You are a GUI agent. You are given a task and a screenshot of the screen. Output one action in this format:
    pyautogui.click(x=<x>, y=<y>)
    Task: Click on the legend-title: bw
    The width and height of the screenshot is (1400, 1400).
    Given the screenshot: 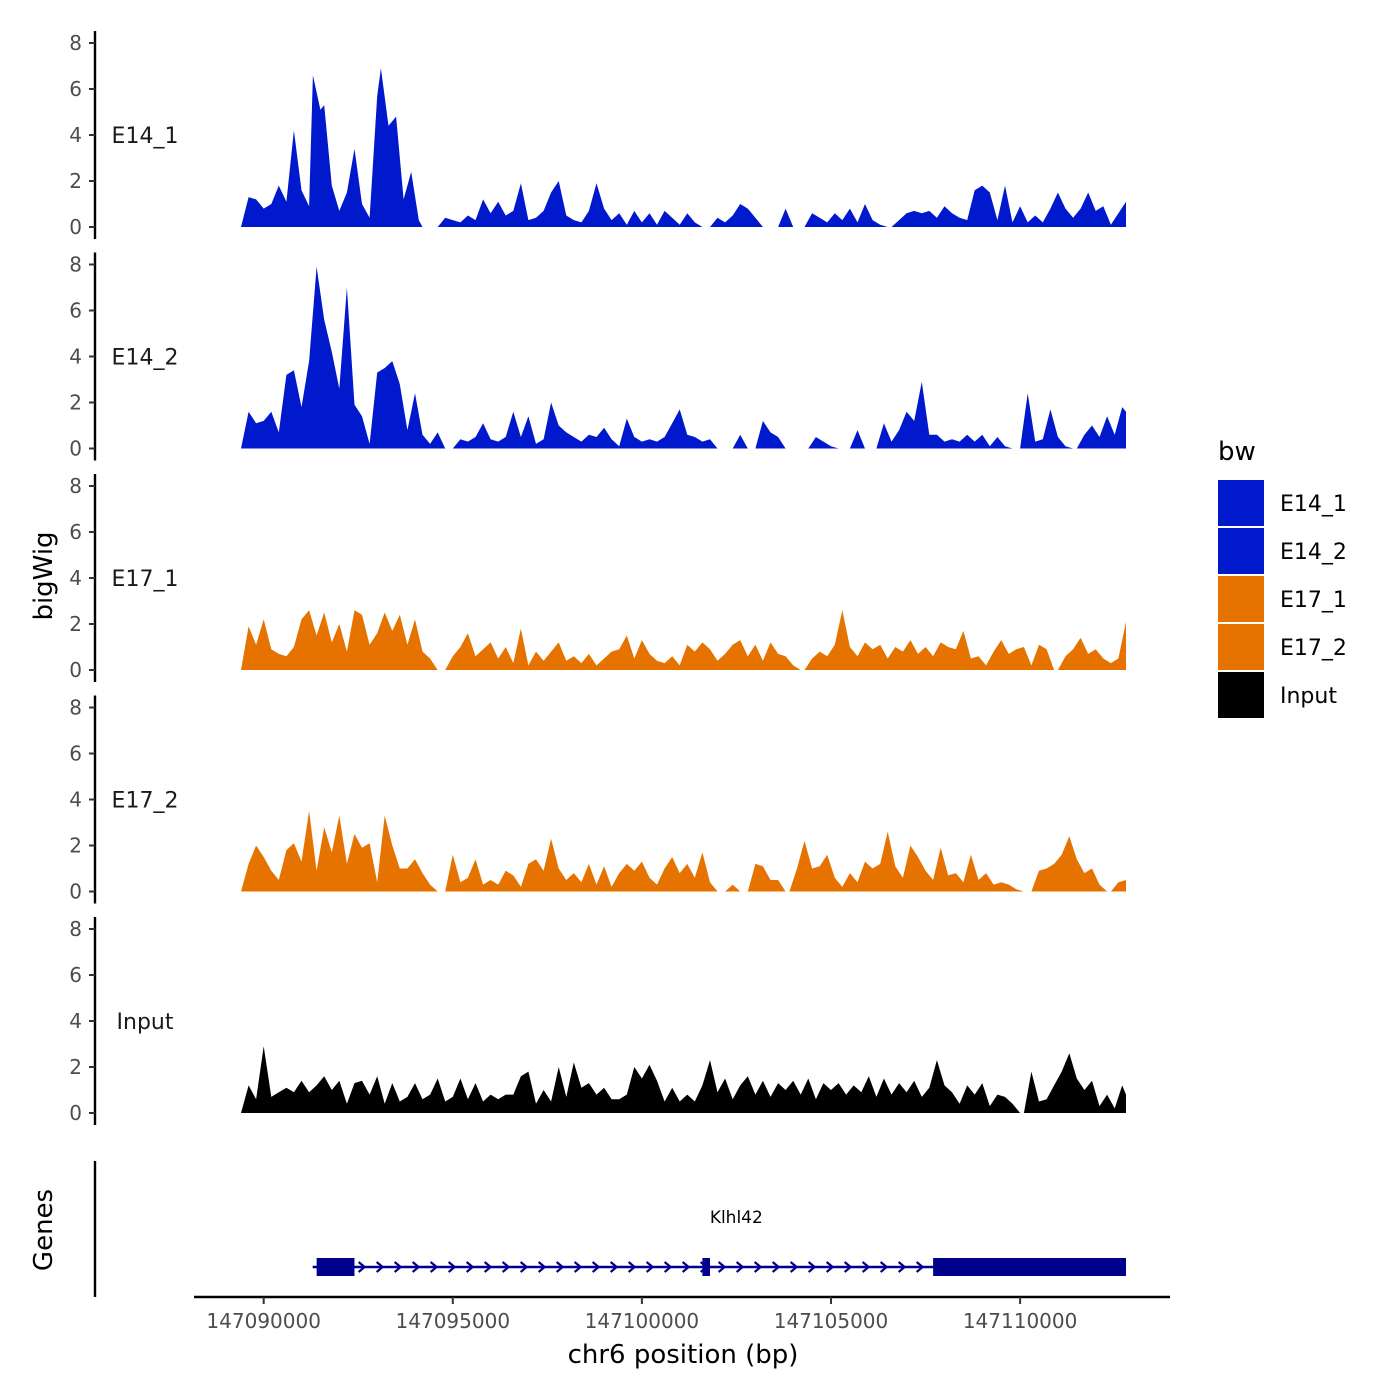 What is the action you would take?
    pyautogui.click(x=1237, y=452)
    